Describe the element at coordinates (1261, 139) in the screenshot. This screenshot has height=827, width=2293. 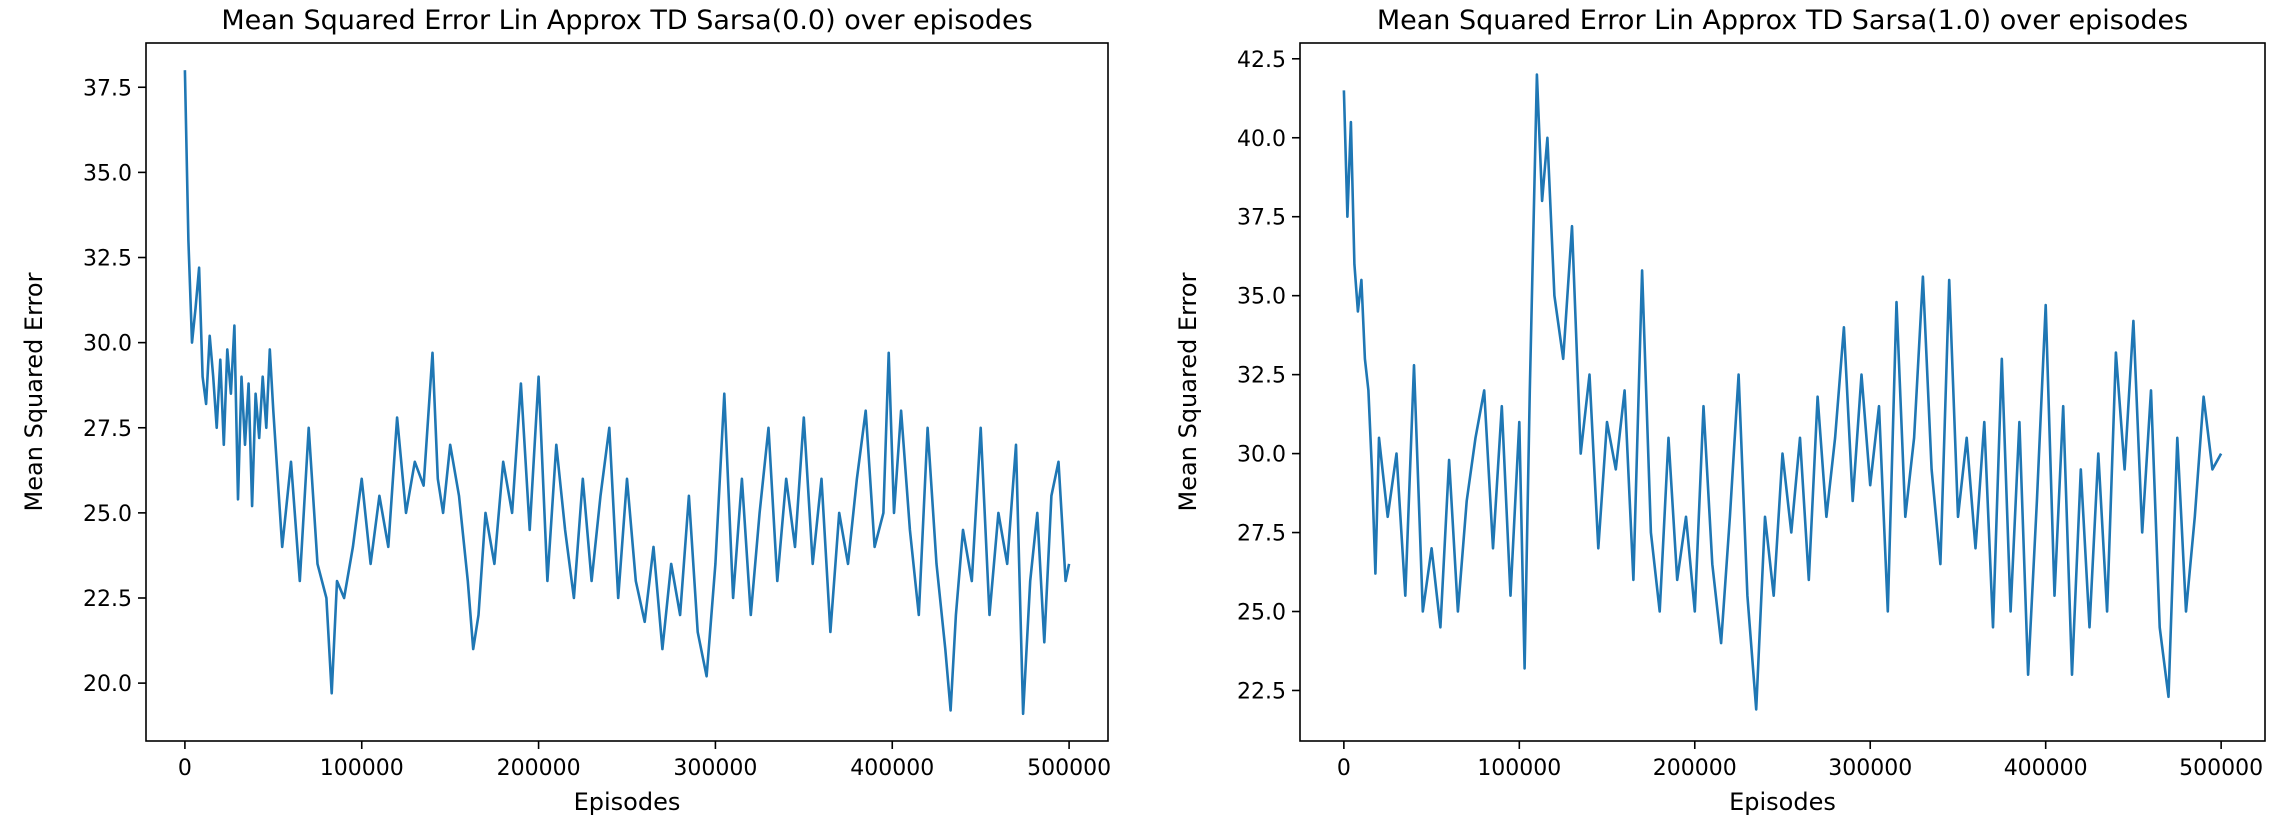
I see `y-tick-label: 40.0` at that location.